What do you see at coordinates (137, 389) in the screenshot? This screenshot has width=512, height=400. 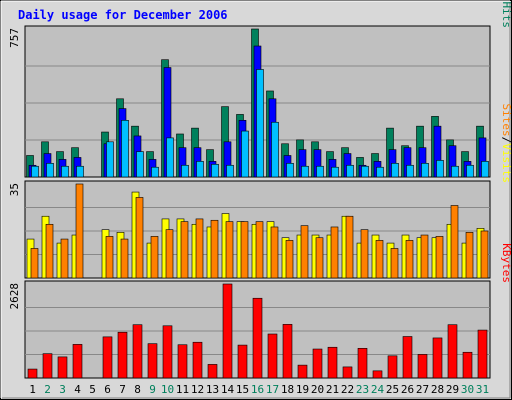 I see `day-label-8: 8` at bounding box center [137, 389].